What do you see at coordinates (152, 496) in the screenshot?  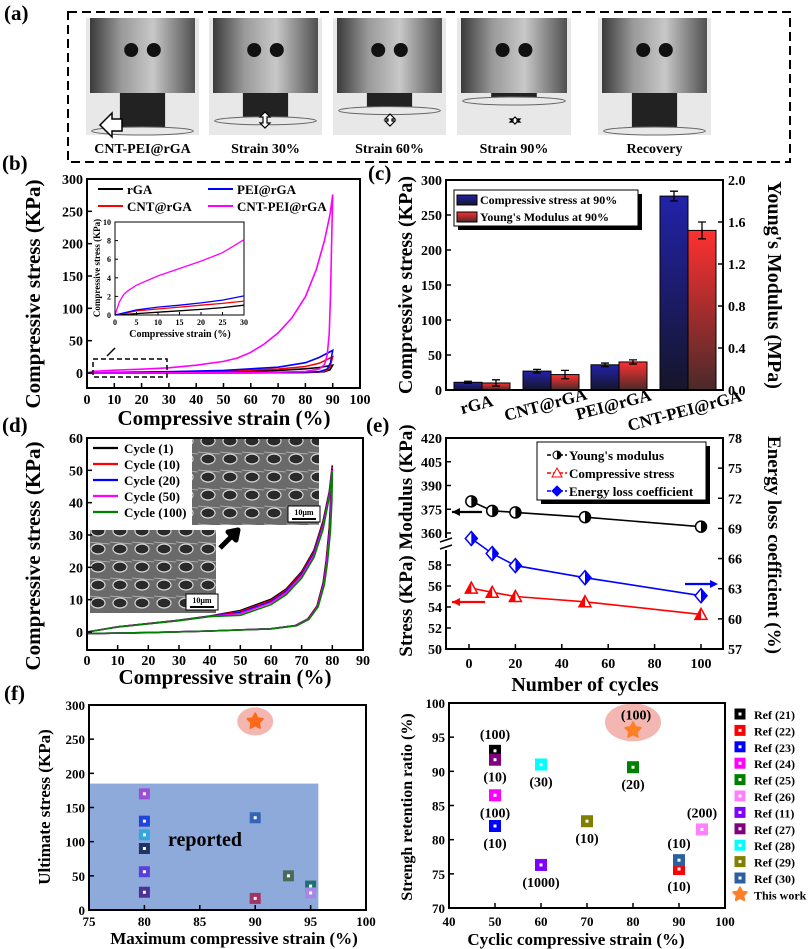 I see `legend-label: Cycle (50)` at bounding box center [152, 496].